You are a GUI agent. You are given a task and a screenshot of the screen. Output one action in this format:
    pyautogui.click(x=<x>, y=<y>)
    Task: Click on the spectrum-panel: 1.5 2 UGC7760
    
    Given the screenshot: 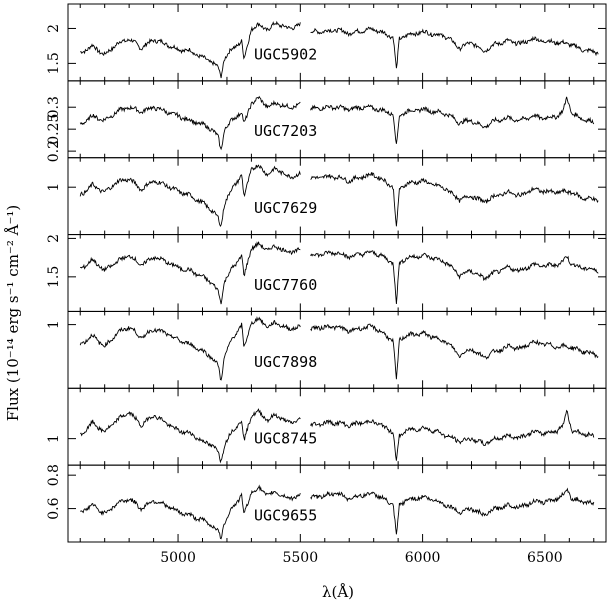 What is the action you would take?
    pyautogui.click(x=326, y=273)
    